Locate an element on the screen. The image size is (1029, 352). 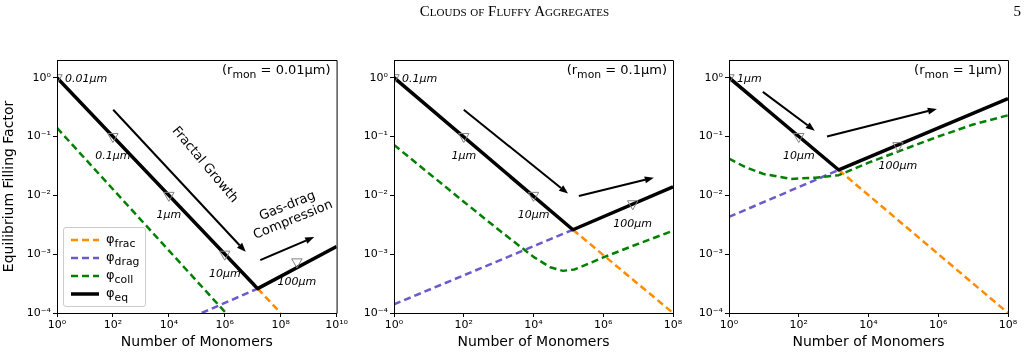
y-axis-title: Equilibrium Filling Factor is located at coordinates (8, 186).